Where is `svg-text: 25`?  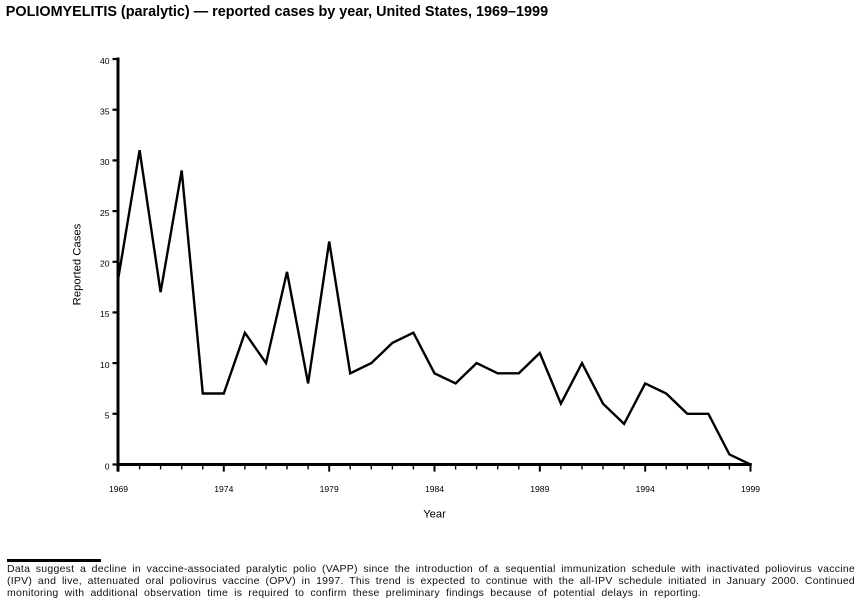
svg-text: 25 is located at coordinates (105, 213).